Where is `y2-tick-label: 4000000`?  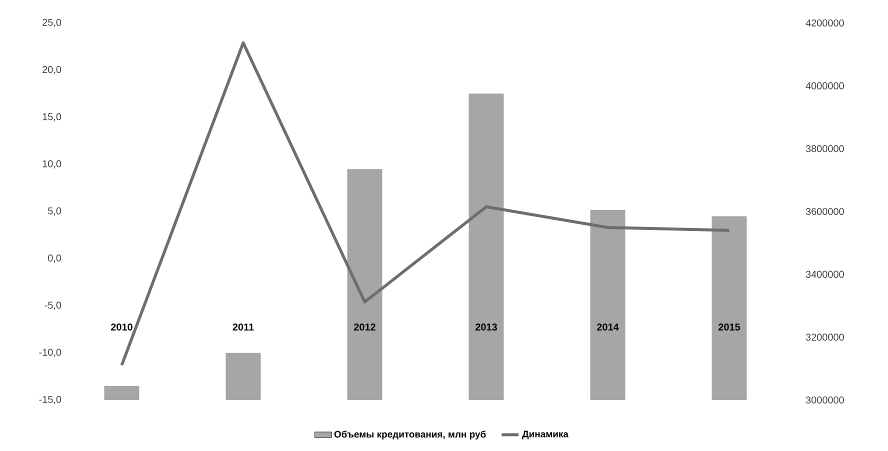 y2-tick-label: 4000000 is located at coordinates (825, 86).